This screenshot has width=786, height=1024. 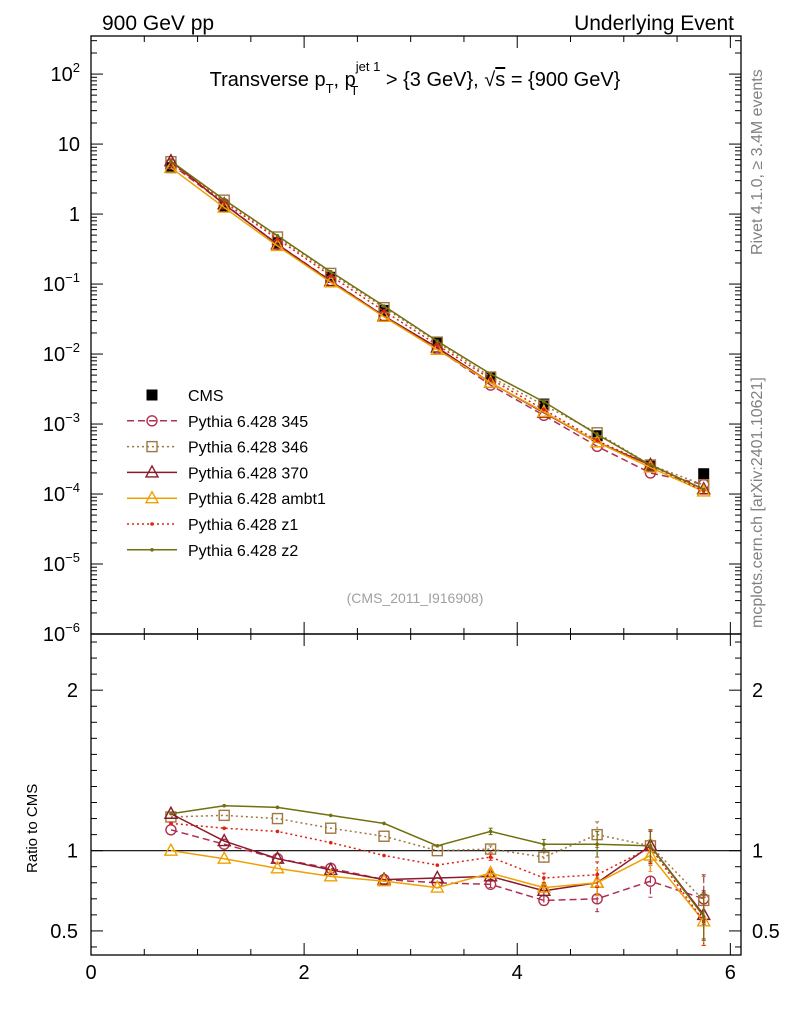 What do you see at coordinates (72, 277) in the screenshot?
I see `main-y-tick-exponent: −1` at bounding box center [72, 277].